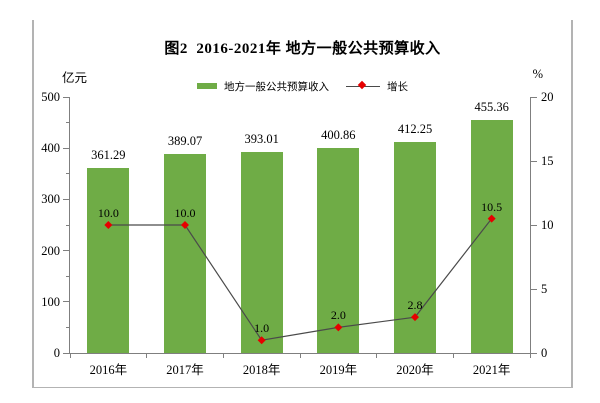  Describe the element at coordinates (491, 370) in the screenshot. I see `x-axis-category-label: 2021年` at that location.